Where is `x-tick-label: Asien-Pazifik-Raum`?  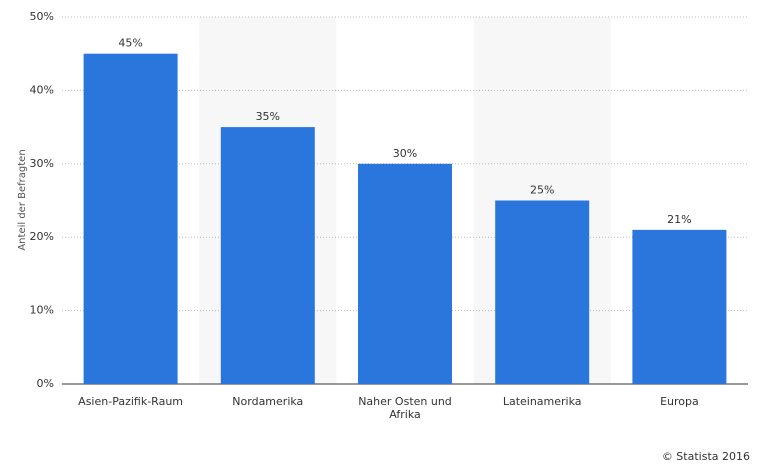 x-tick-label: Asien-Pazifik-Raum is located at coordinates (130, 401).